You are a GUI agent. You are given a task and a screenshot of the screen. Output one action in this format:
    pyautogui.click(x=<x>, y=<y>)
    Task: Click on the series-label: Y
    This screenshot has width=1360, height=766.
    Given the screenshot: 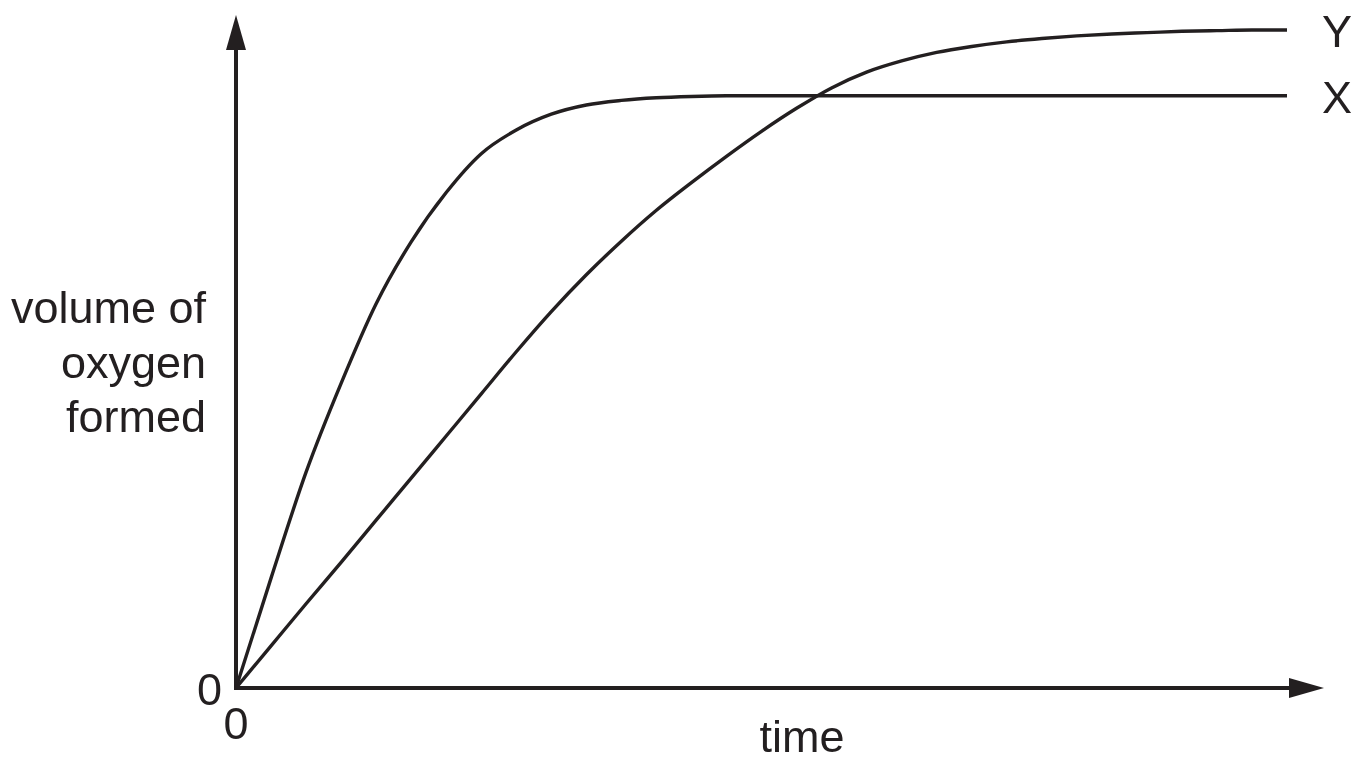 What is the action you would take?
    pyautogui.click(x=1337, y=31)
    